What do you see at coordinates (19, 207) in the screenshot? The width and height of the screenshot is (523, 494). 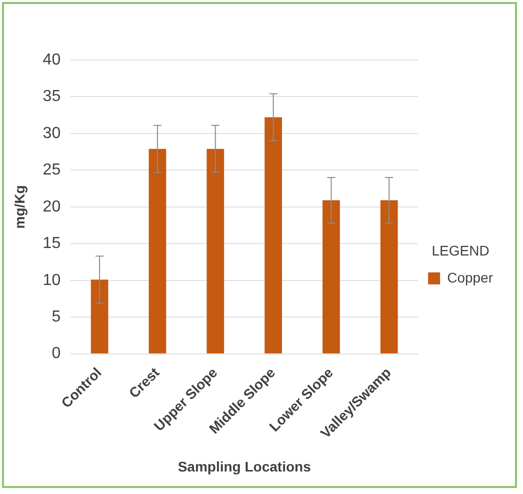 I see `y-axis-title: mg/Kg` at bounding box center [19, 207].